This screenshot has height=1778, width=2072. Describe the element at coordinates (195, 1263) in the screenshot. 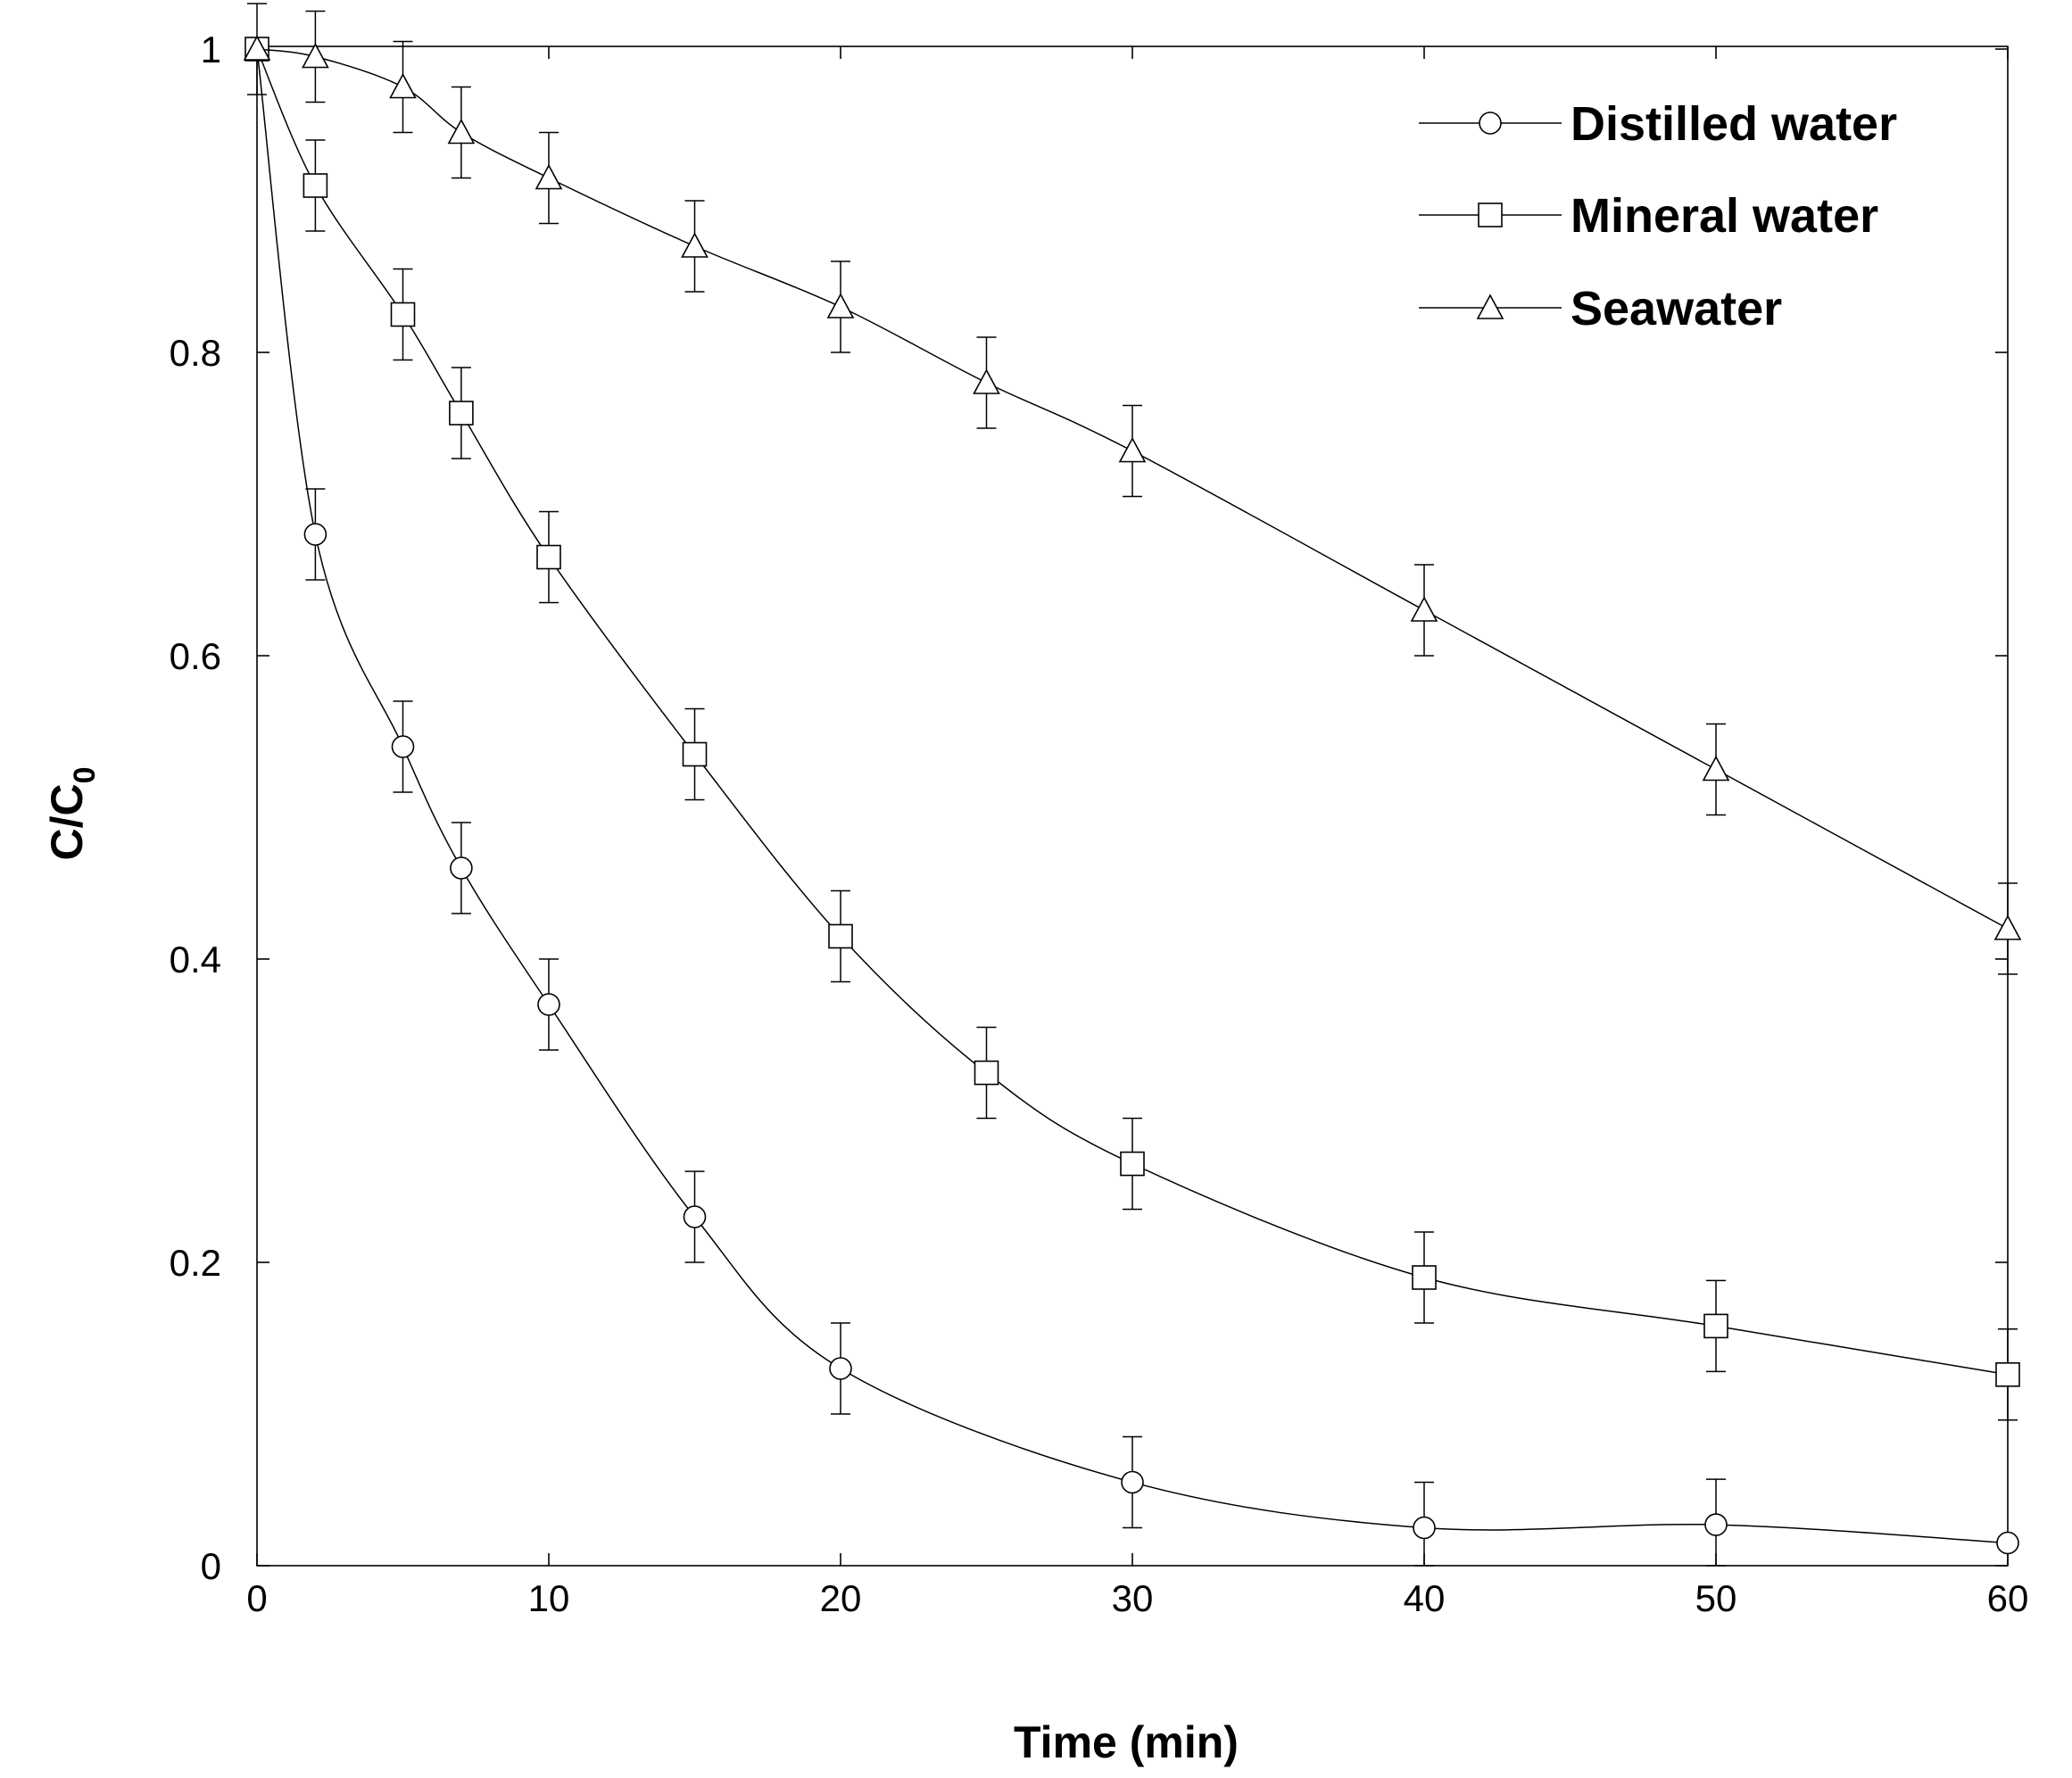

I see `y-tick-label: 0.2` at that location.